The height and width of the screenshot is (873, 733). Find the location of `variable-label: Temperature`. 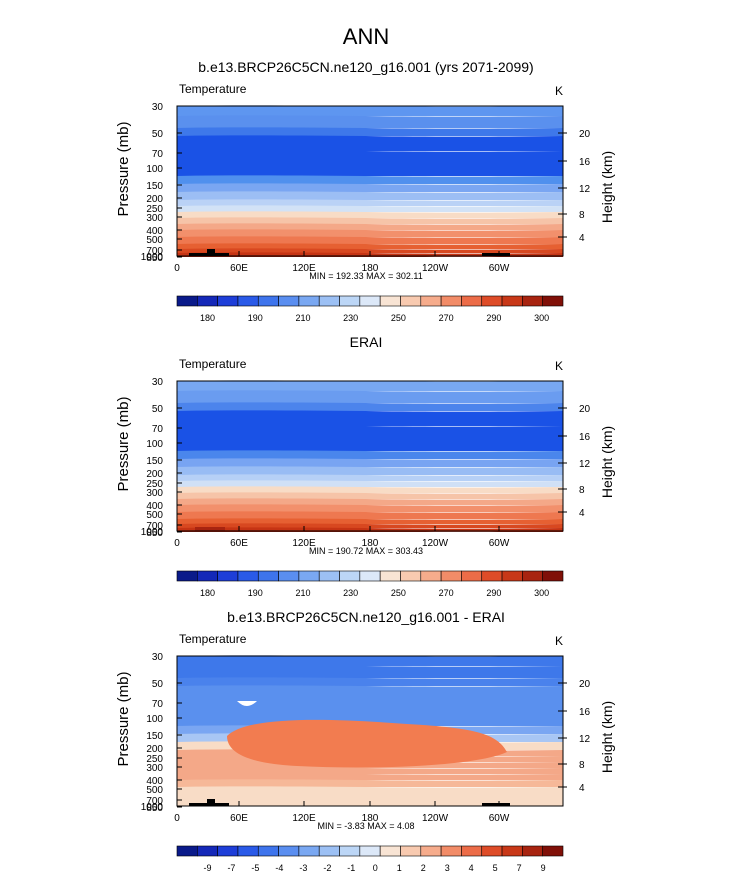

variable-label: Temperature is located at coordinates (213, 639).